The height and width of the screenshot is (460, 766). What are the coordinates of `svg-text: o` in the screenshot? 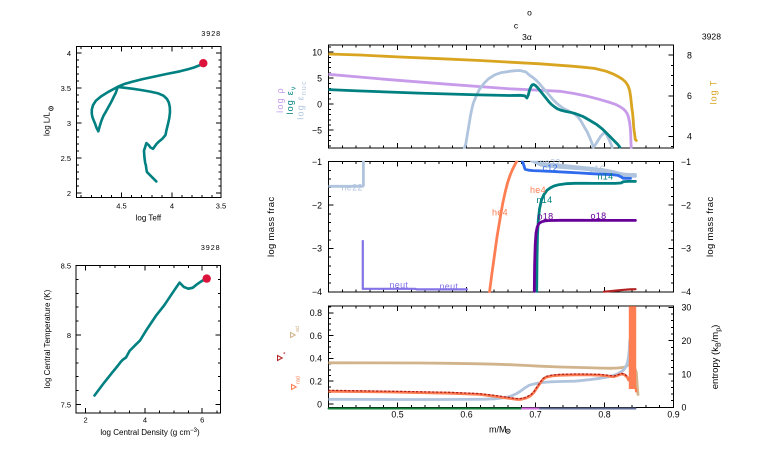 It's located at (529, 13).